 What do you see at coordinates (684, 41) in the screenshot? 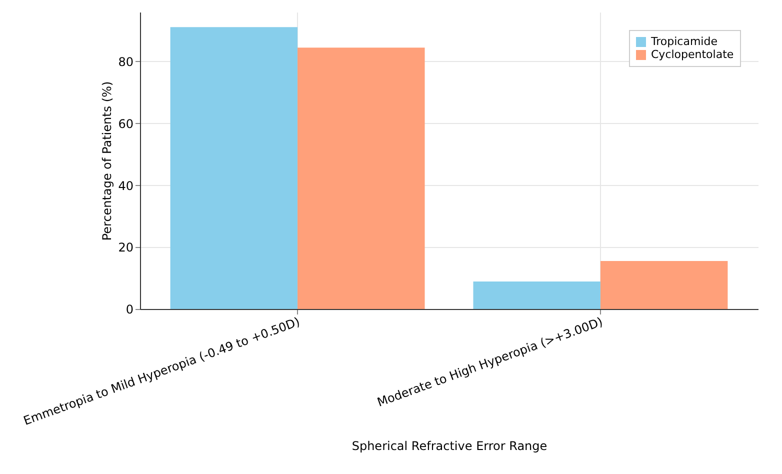
I see `legend-label: Tropicamide` at bounding box center [684, 41].